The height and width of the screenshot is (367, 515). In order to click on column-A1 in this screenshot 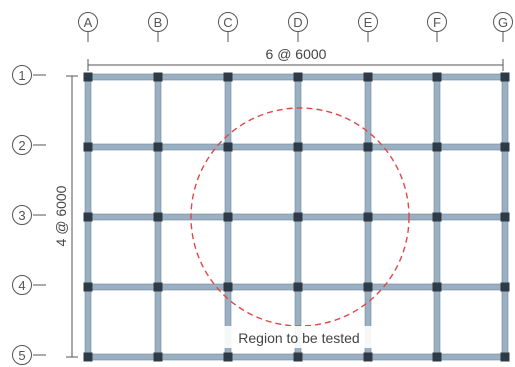, I will do `click(88, 77)`.